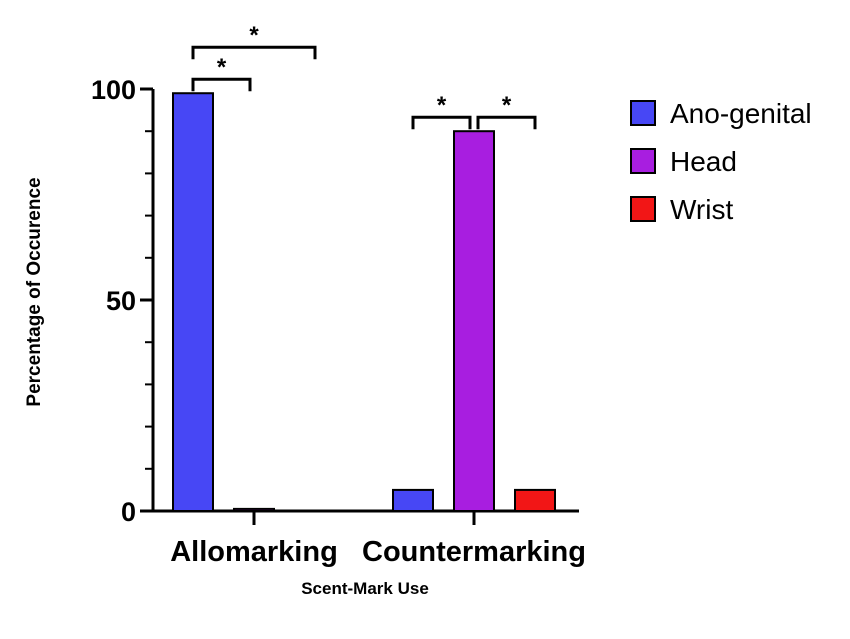  Describe the element at coordinates (701, 209) in the screenshot. I see `legend-label: Wrist` at that location.